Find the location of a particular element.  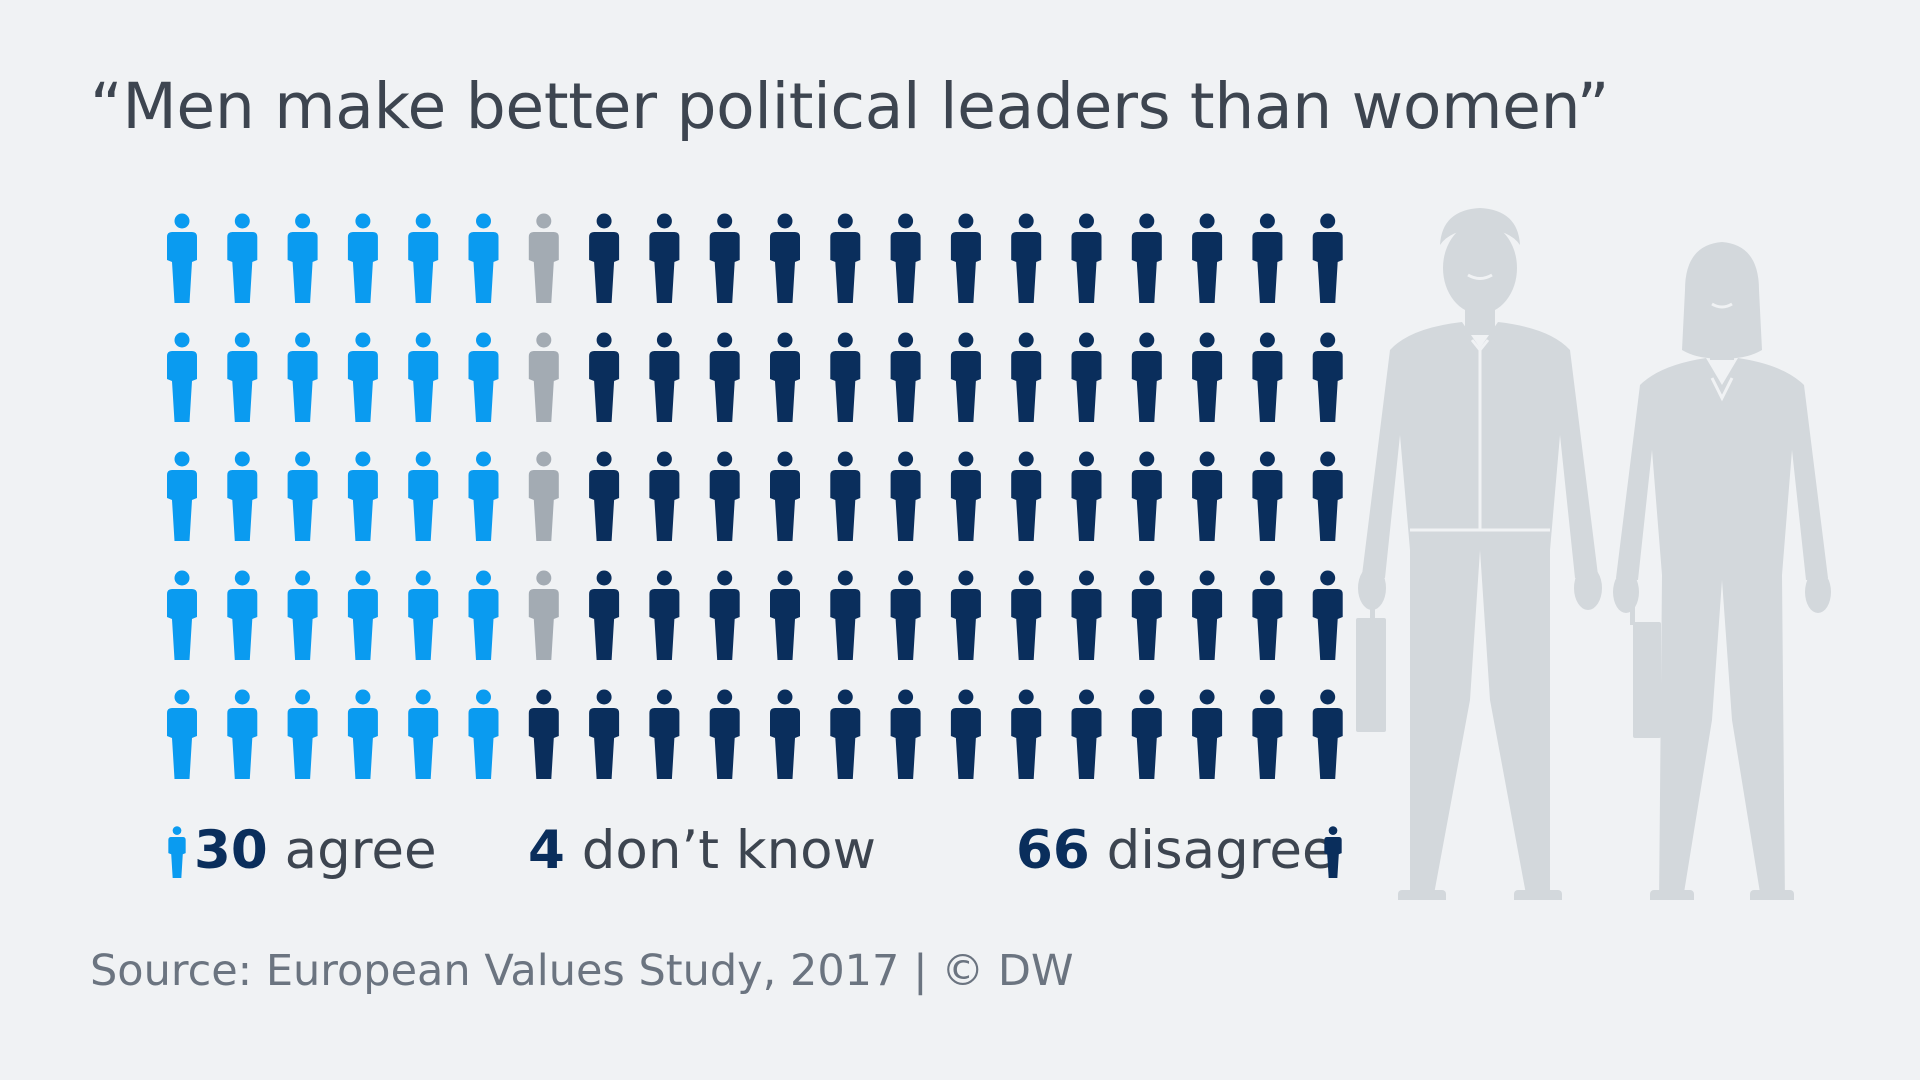

dont-know-value: 4 is located at coordinates (546, 850).